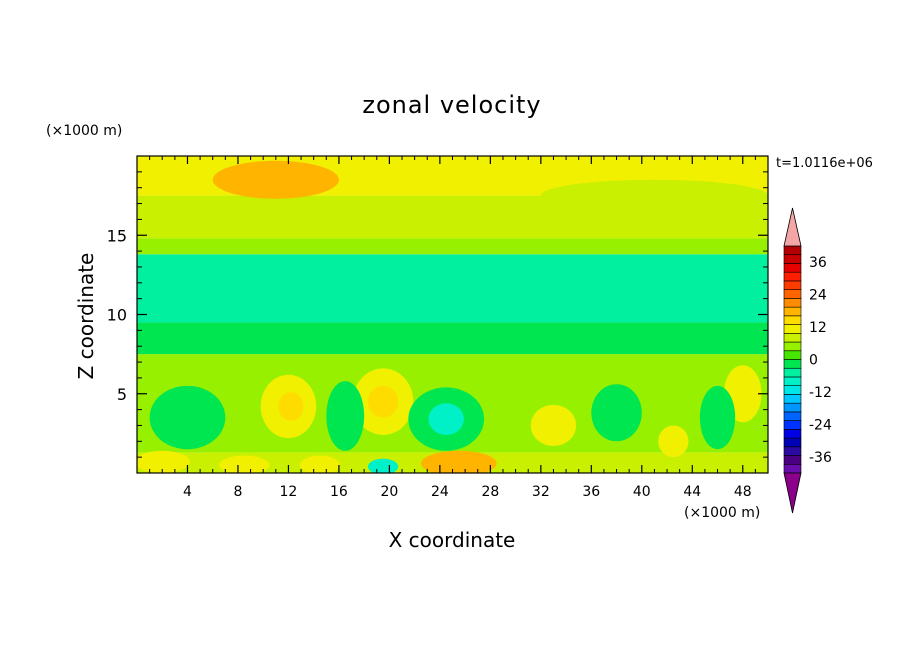 This screenshot has height=658, width=904. What do you see at coordinates (490, 492) in the screenshot?
I see `x-tick-label: 28` at bounding box center [490, 492].